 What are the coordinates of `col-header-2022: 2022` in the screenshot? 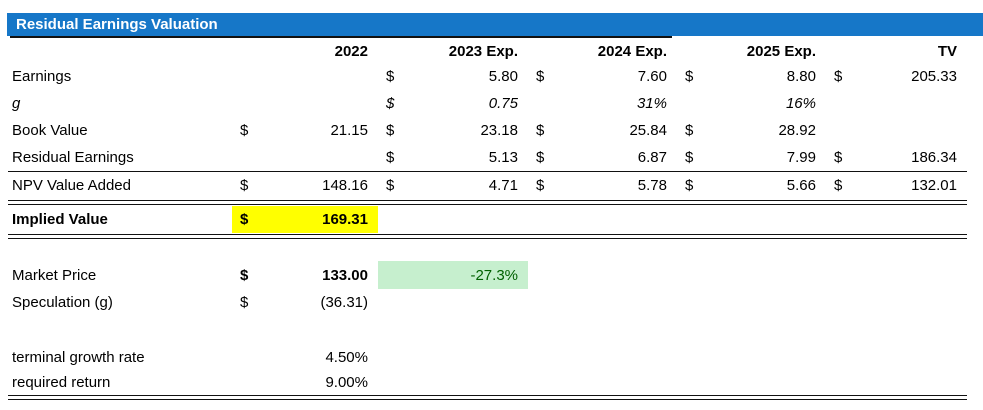 It's located at (351, 51).